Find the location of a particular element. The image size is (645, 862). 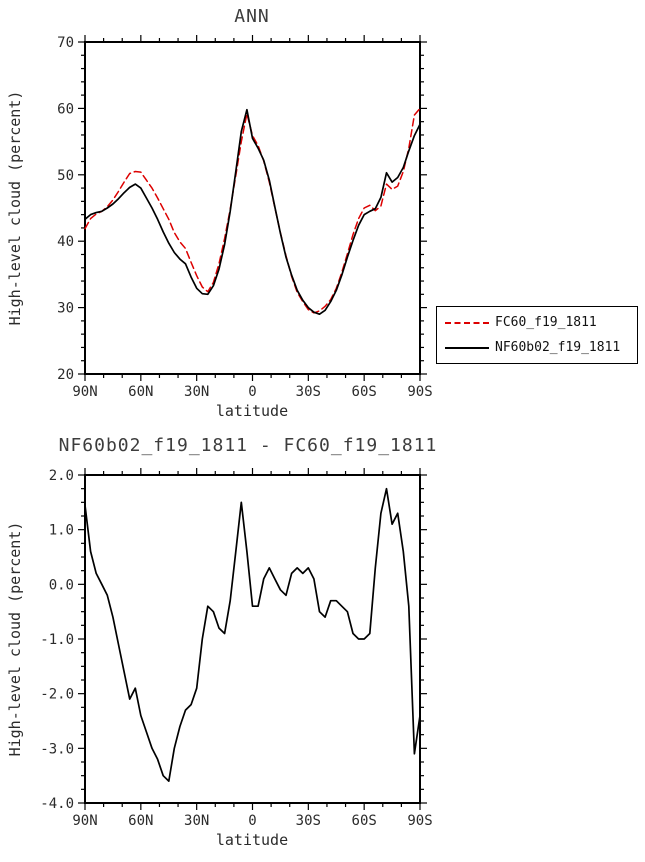

black-solid-line-sample is located at coordinates (467, 347).